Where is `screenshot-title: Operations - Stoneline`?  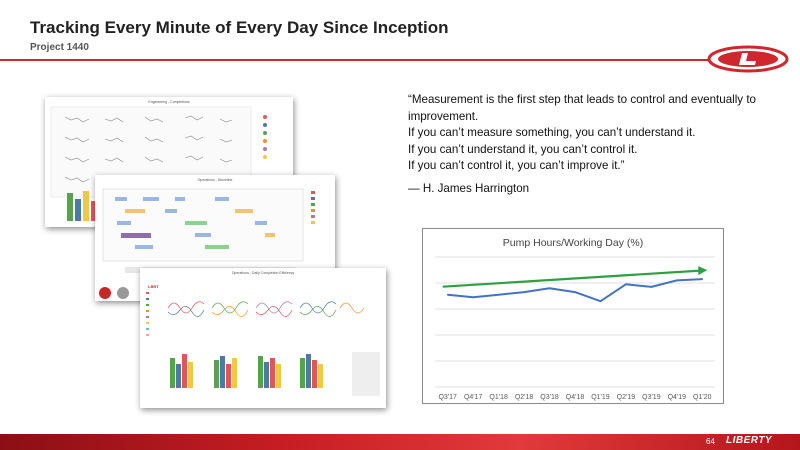
screenshot-title: Operations - Stoneline is located at coordinates (215, 180).